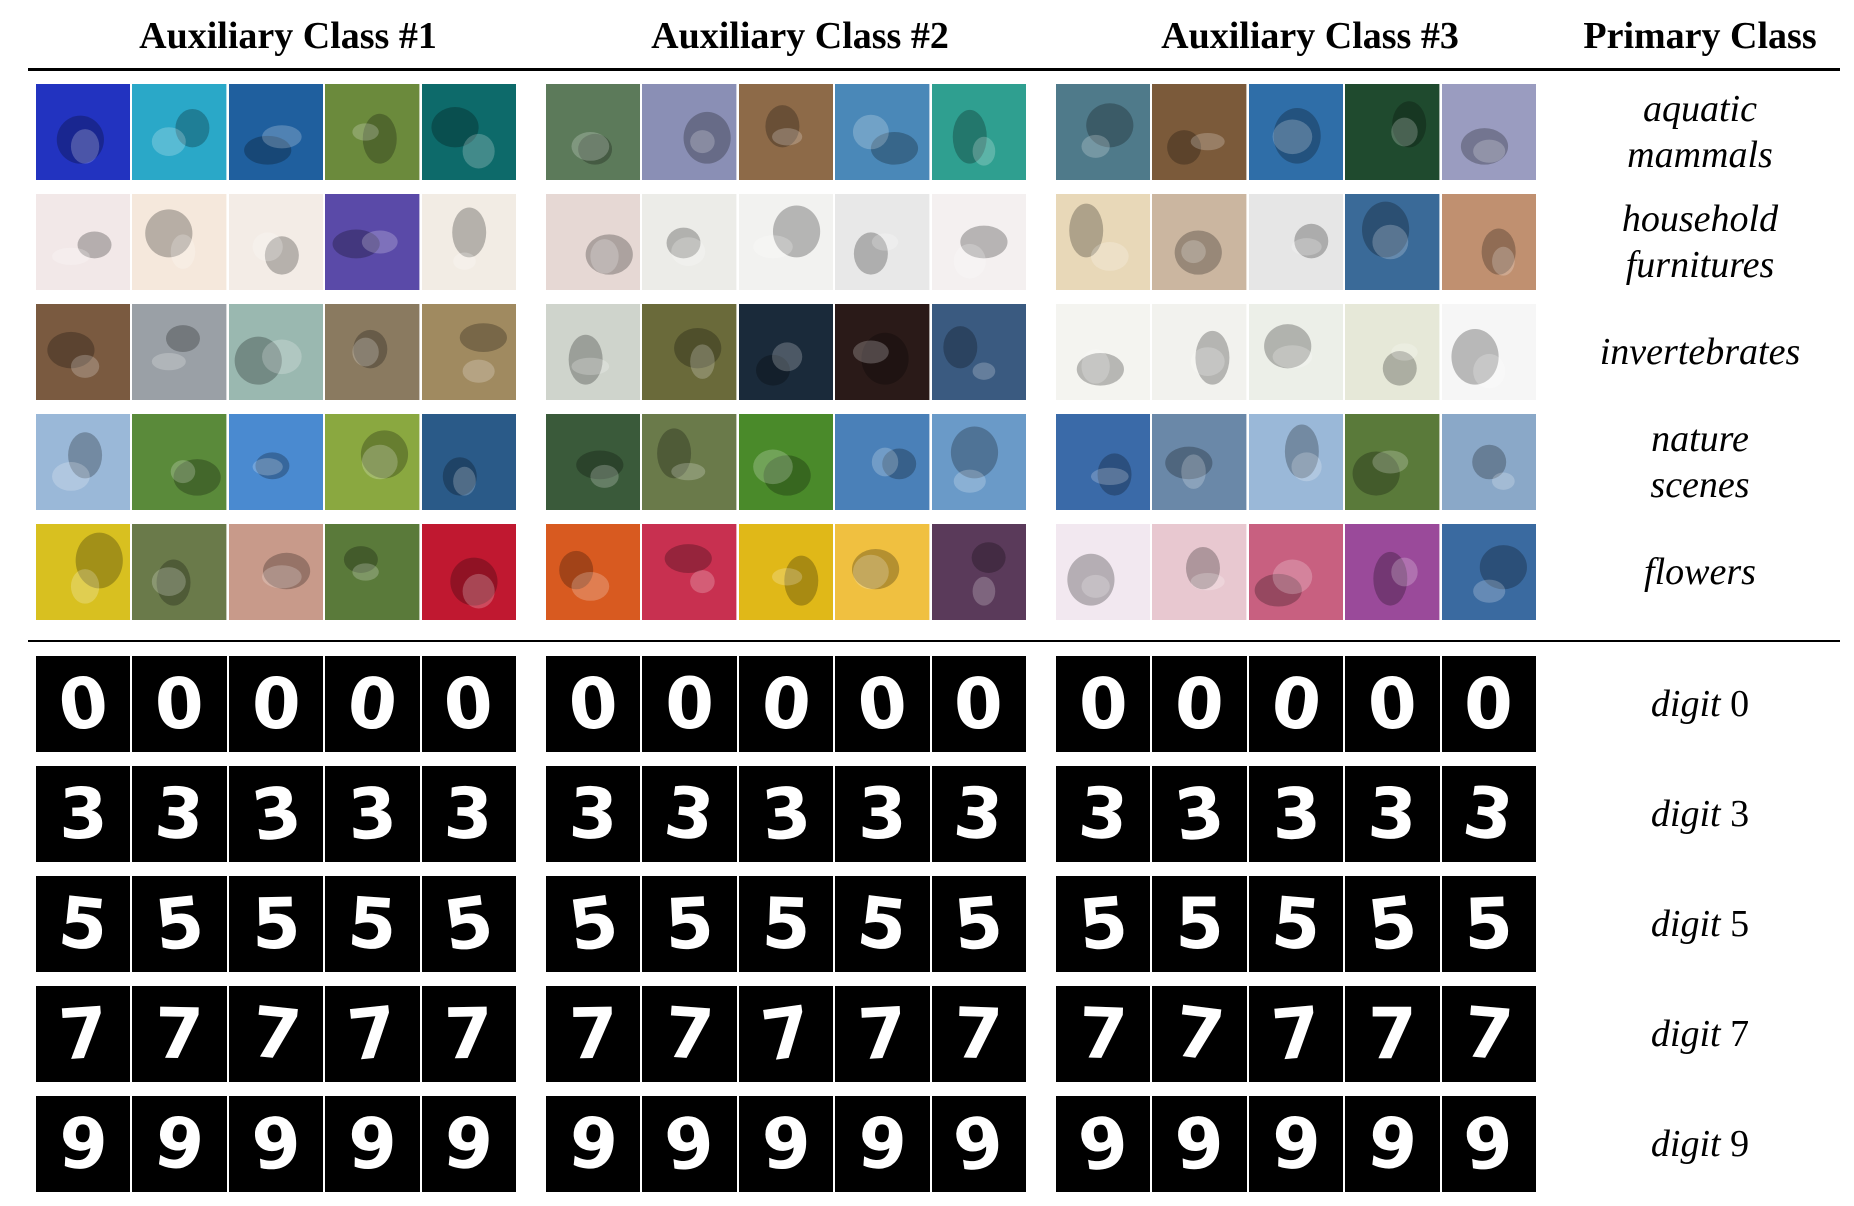 This screenshot has width=1854, height=1206. I want to click on digit-label-word: digit, so click(1685, 704).